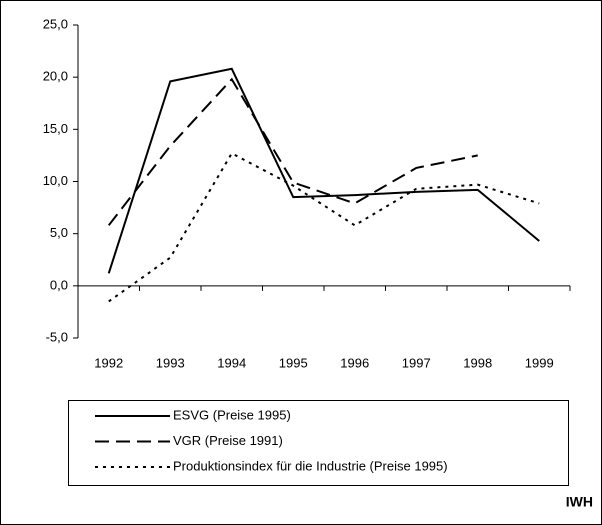 The image size is (602, 525). Describe the element at coordinates (539, 362) in the screenshot. I see `x-tick-label: 1999` at that location.